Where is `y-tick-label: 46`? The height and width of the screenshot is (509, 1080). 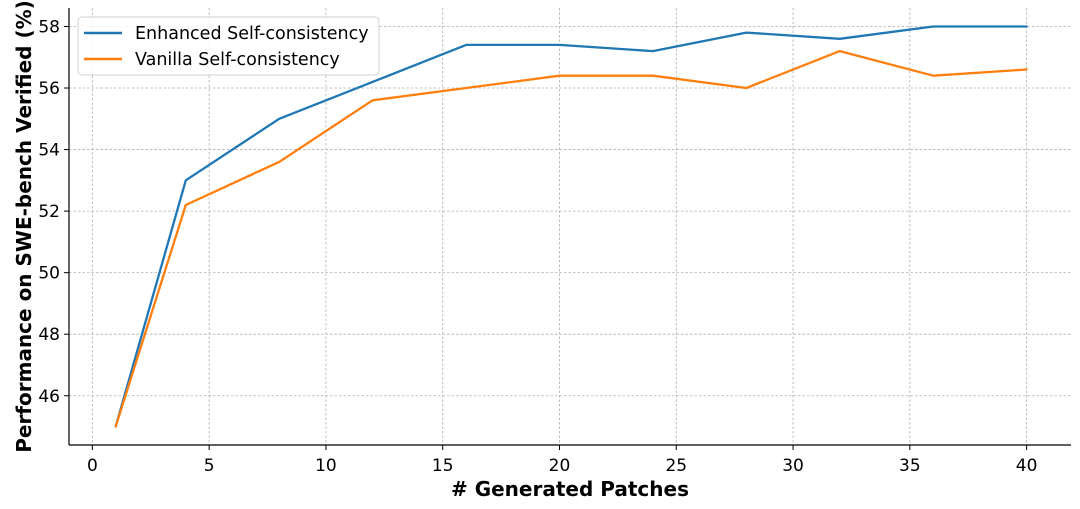
y-tick-label: 46 is located at coordinates (49, 397).